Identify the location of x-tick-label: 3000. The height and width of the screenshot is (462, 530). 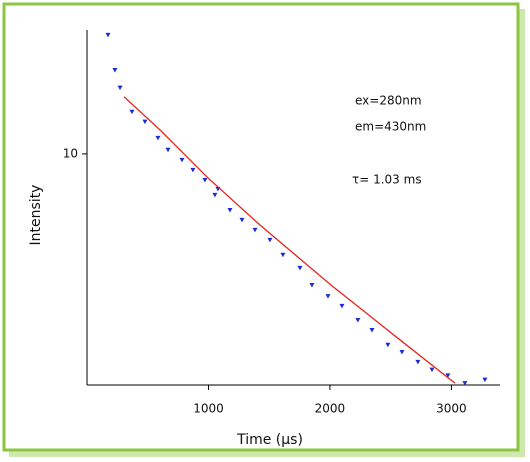
(451, 409).